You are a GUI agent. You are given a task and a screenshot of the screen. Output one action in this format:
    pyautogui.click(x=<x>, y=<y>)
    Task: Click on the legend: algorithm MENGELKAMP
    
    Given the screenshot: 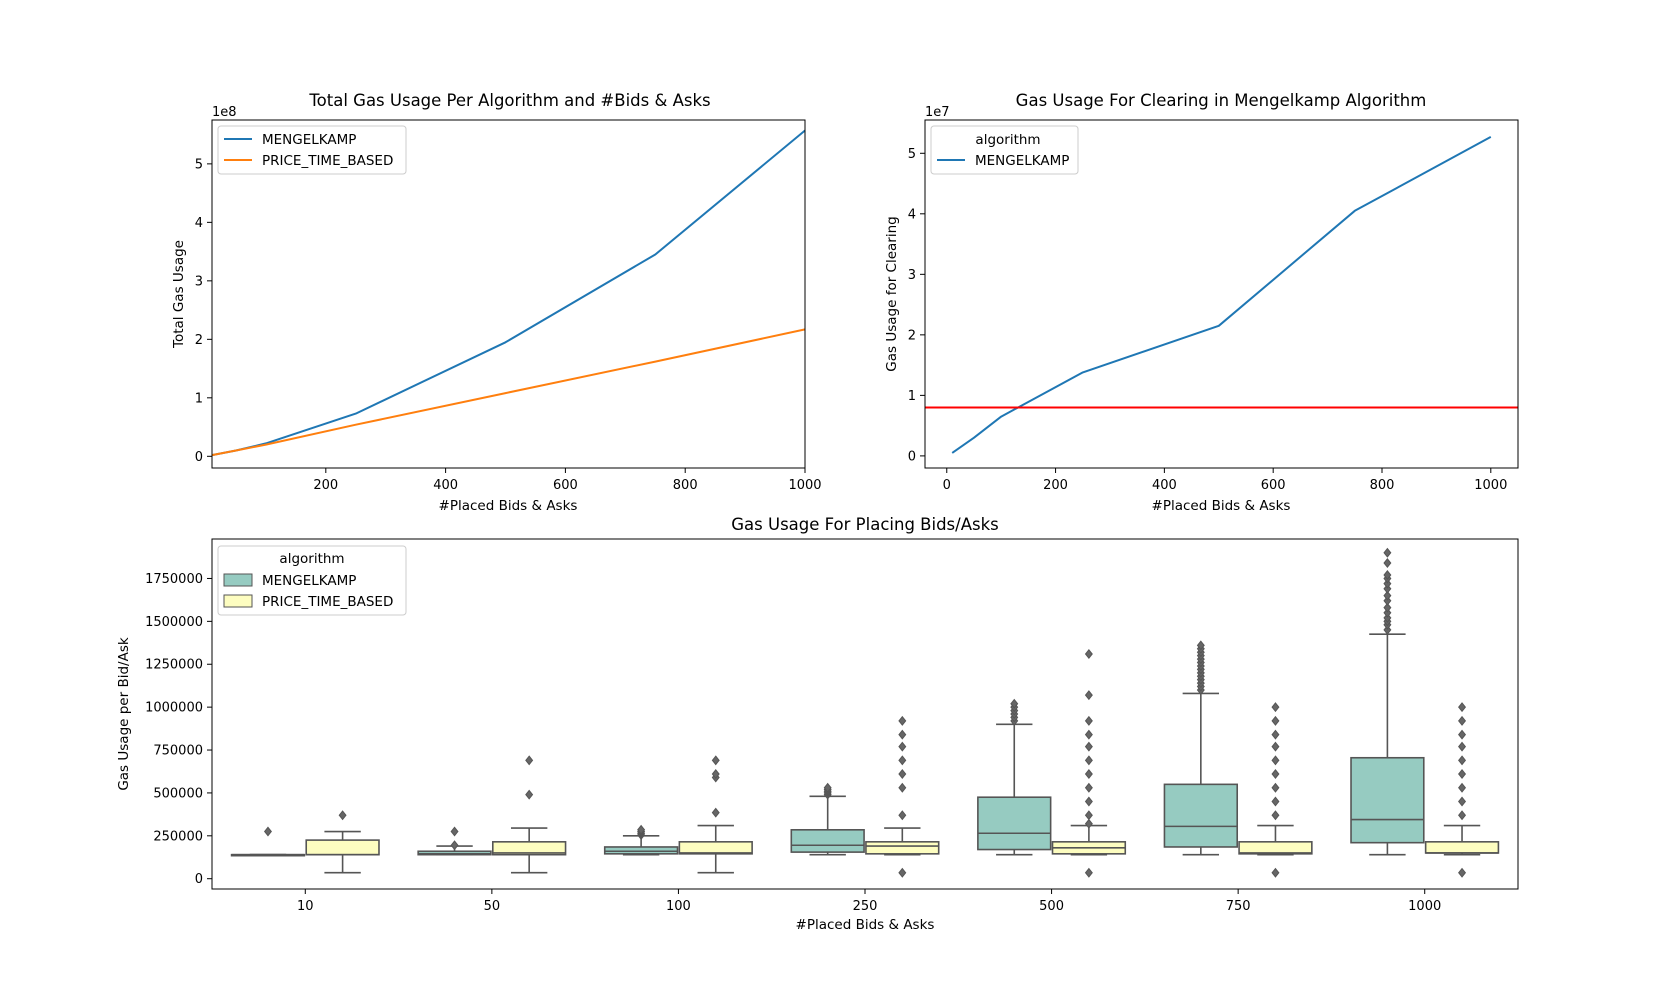 What is the action you would take?
    pyautogui.click(x=1004, y=150)
    